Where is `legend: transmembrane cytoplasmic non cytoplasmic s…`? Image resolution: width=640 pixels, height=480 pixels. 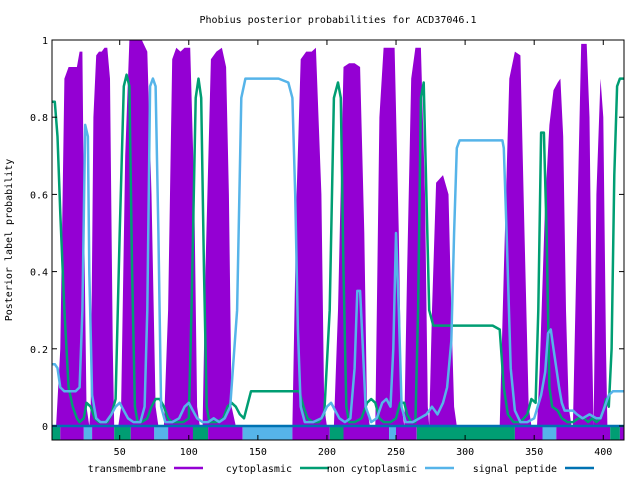 legend: transmembrane cytoplasmic non cytoplasmic s… is located at coordinates (341, 469).